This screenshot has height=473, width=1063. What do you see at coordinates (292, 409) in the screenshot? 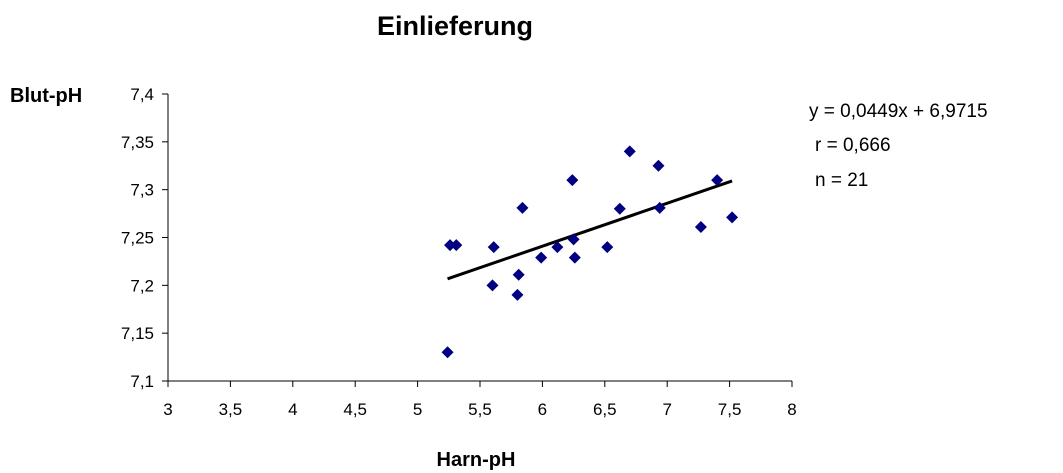
I see `x-tick-label: 4` at bounding box center [292, 409].